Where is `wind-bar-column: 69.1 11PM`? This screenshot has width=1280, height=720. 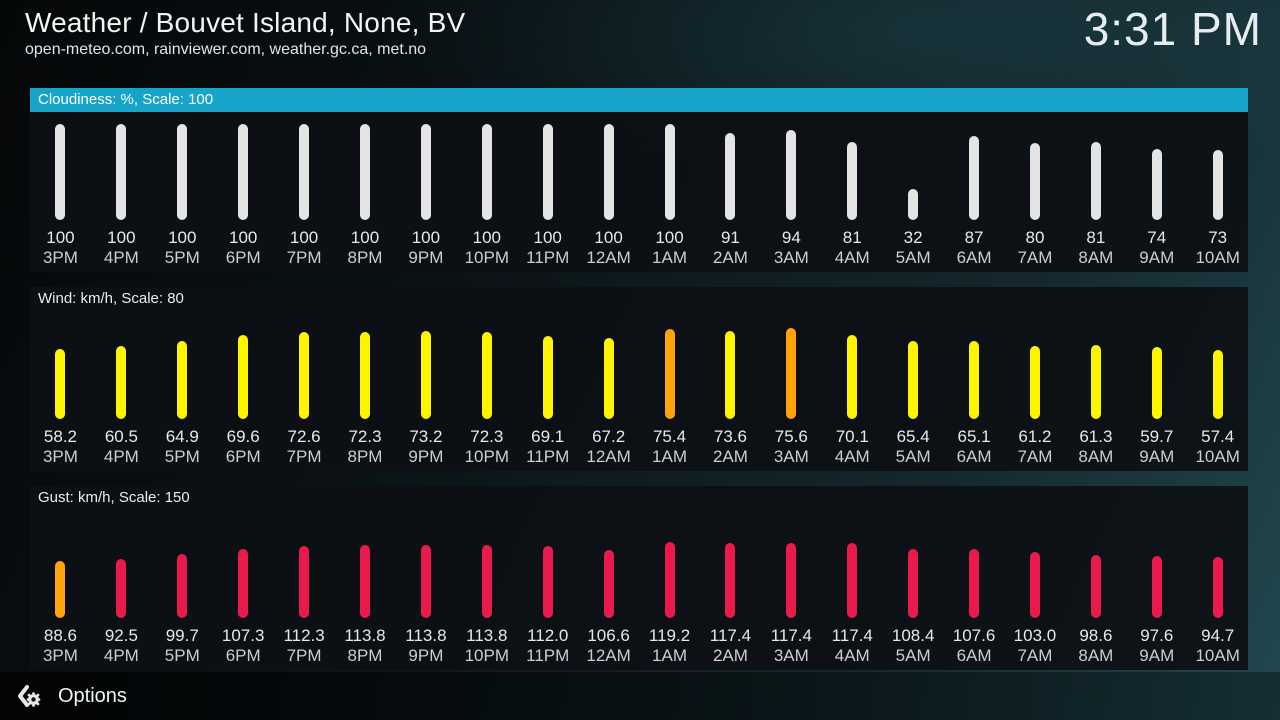 wind-bar-column: 69.1 11PM is located at coordinates (547, 394).